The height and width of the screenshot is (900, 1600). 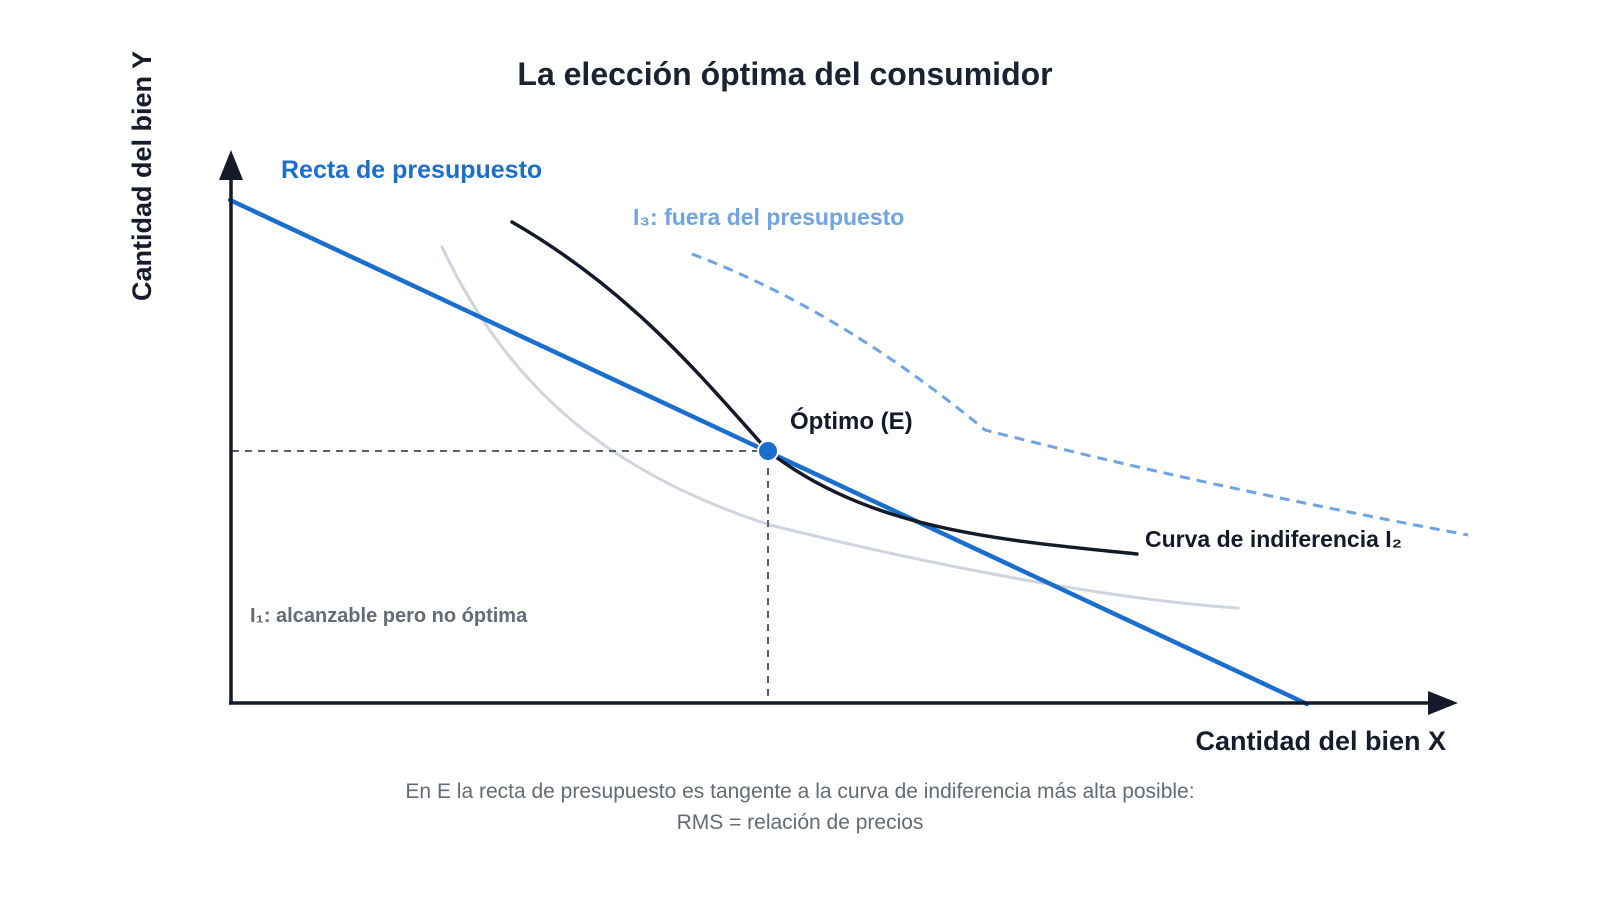 I want to click on x-axis-label: Cantidad del bien X, so click(x=1320, y=741).